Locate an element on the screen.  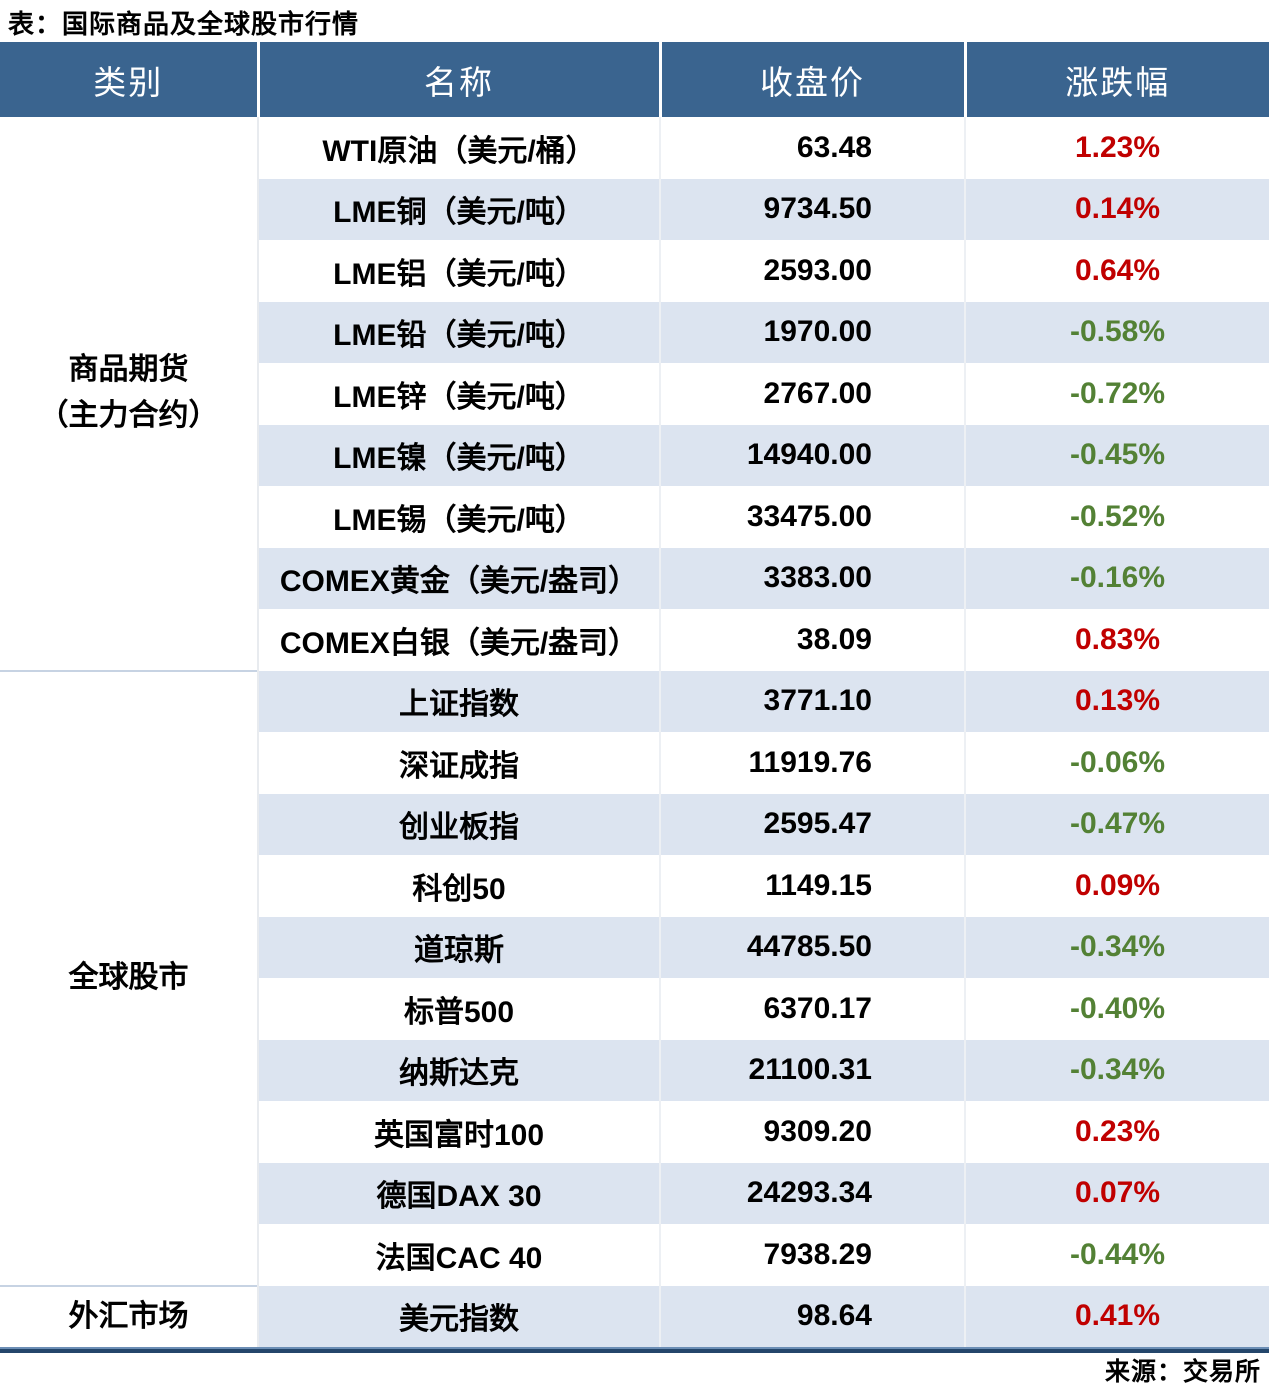
change-cell: -0.16% is located at coordinates (1116, 578).